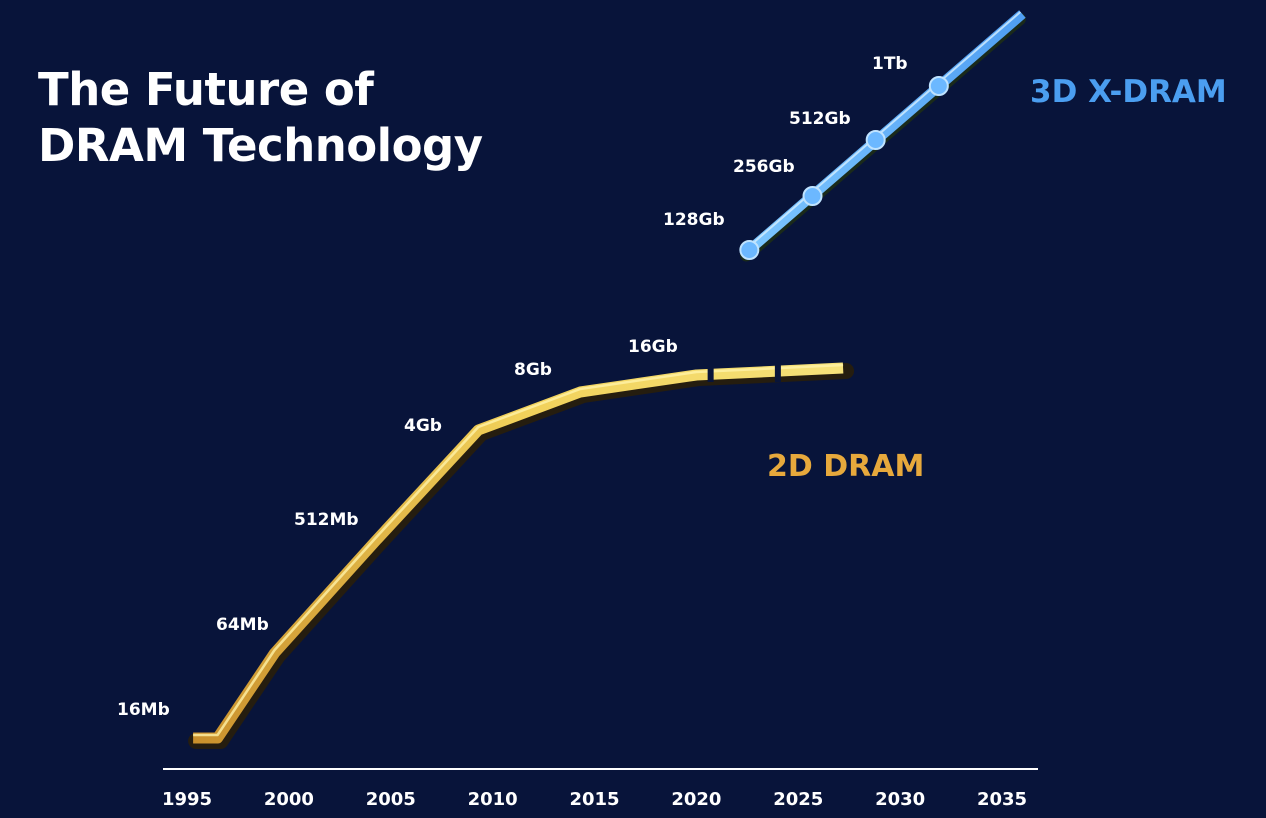  I want to click on point-label-16gb: 16Gb, so click(653, 347).